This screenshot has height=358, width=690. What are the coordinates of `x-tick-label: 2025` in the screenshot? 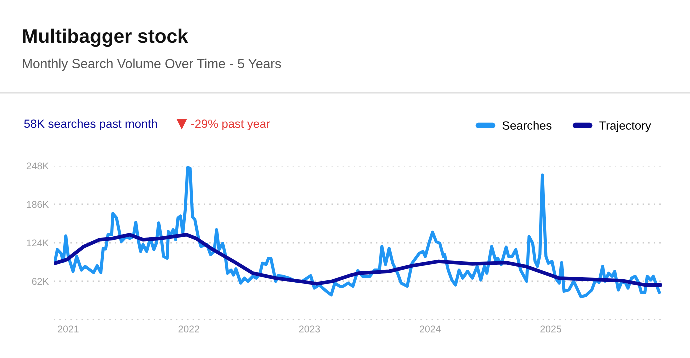 It's located at (551, 329).